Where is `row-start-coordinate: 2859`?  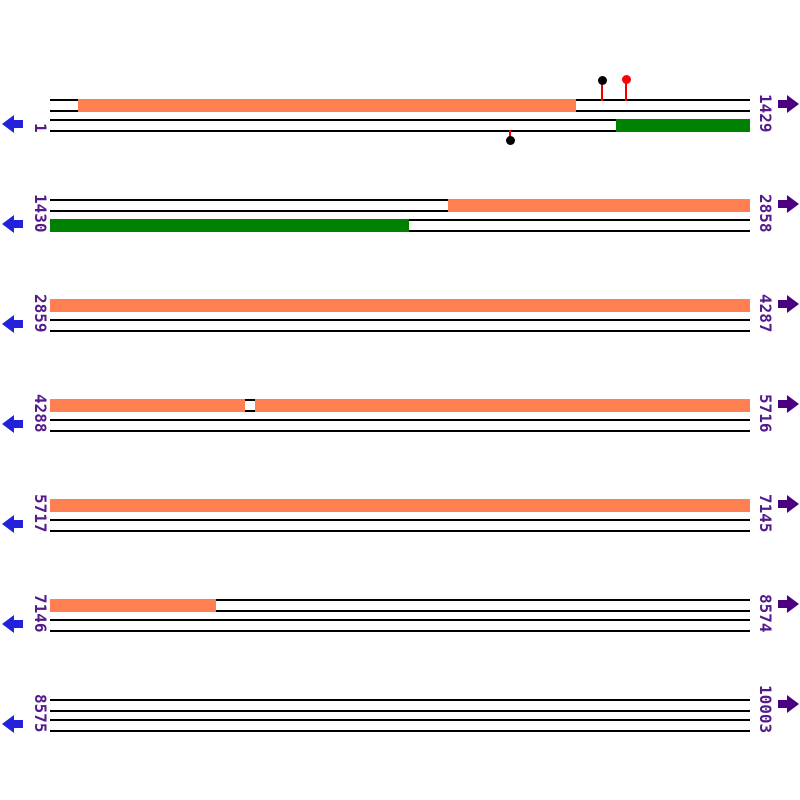 row-start-coordinate: 2859 is located at coordinates (40, 313).